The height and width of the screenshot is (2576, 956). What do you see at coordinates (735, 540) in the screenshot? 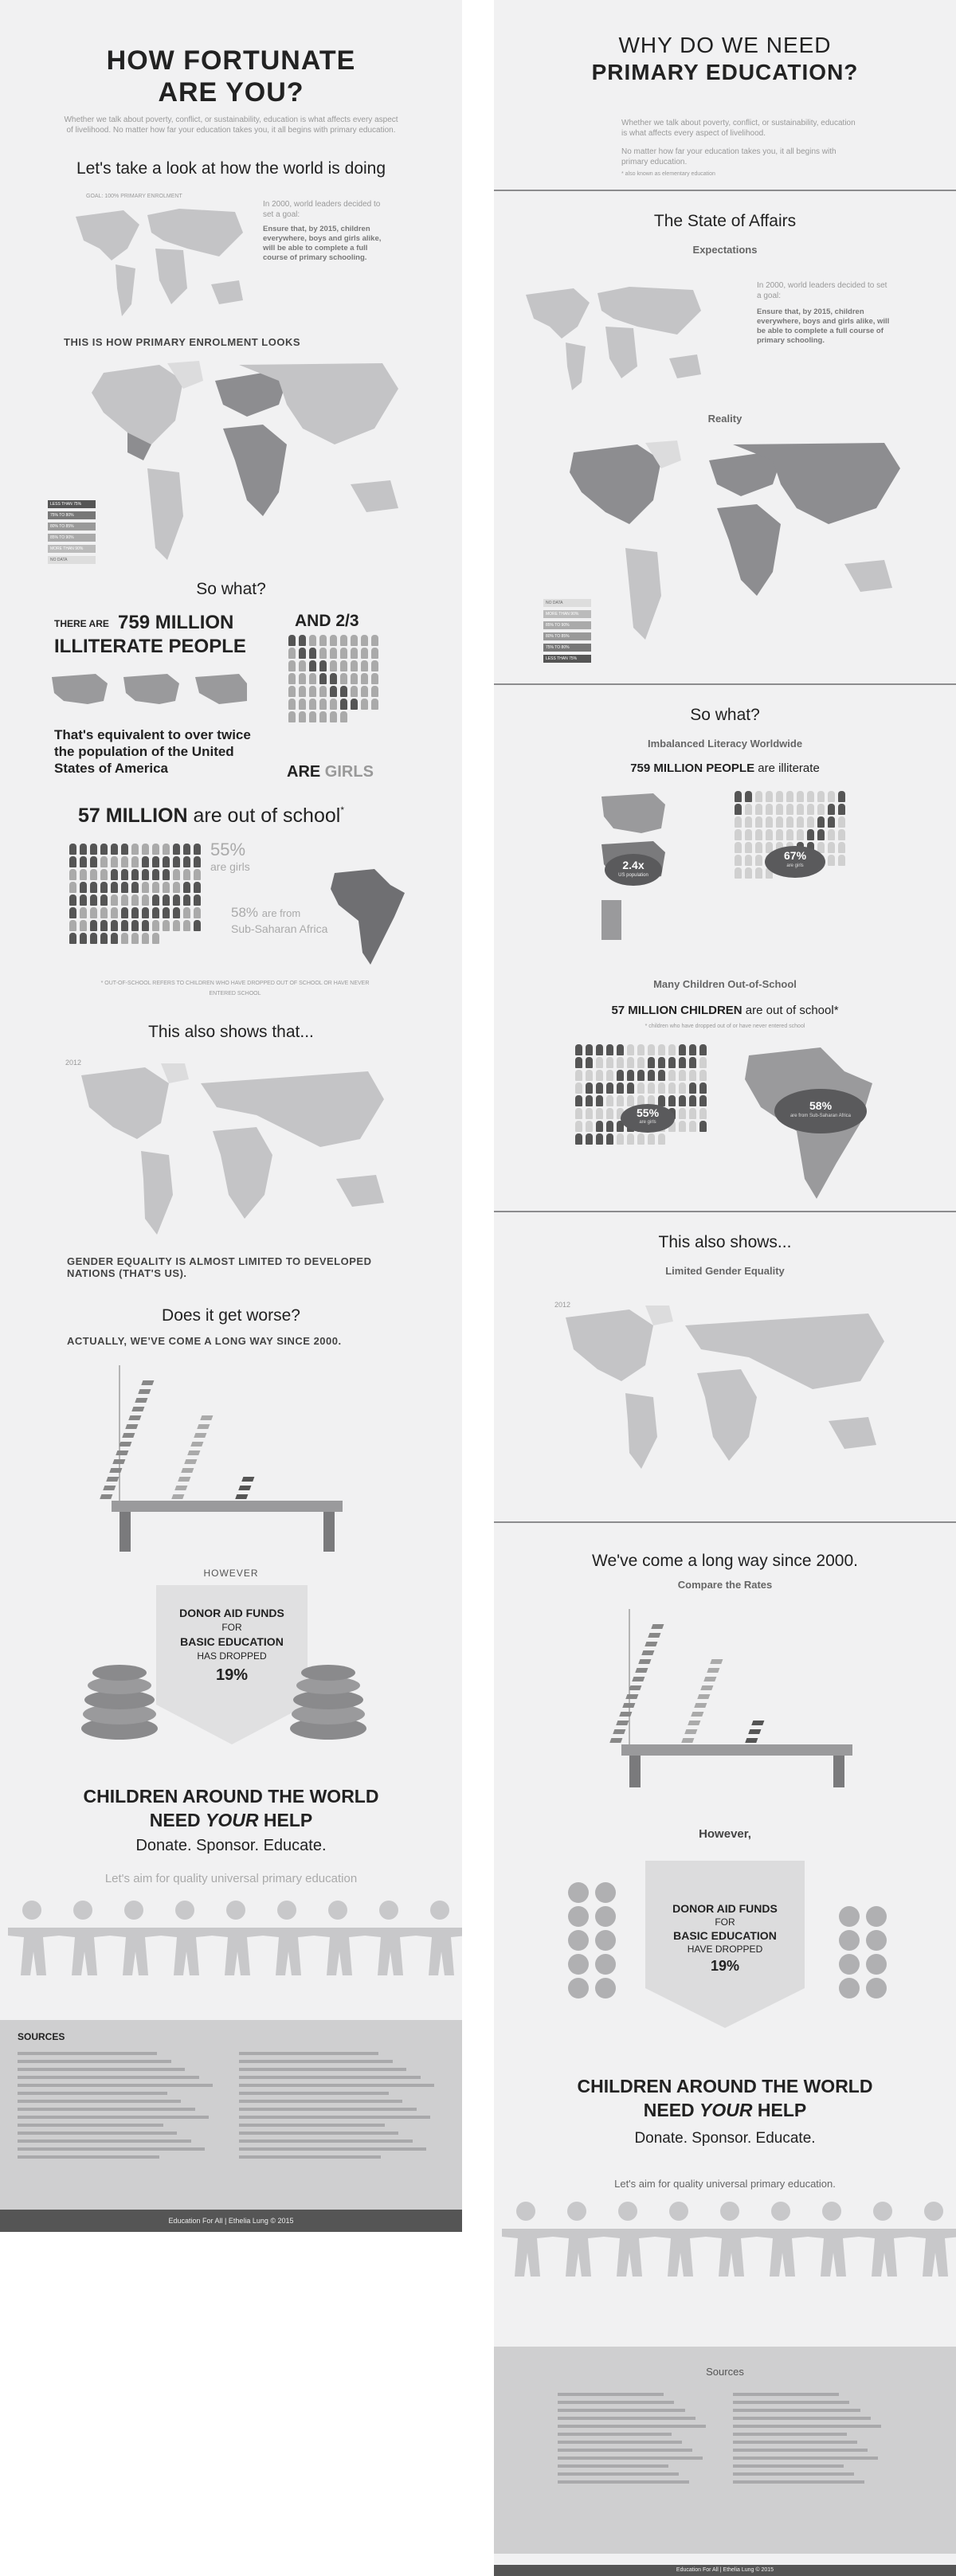
I see `reality-world-map` at bounding box center [735, 540].